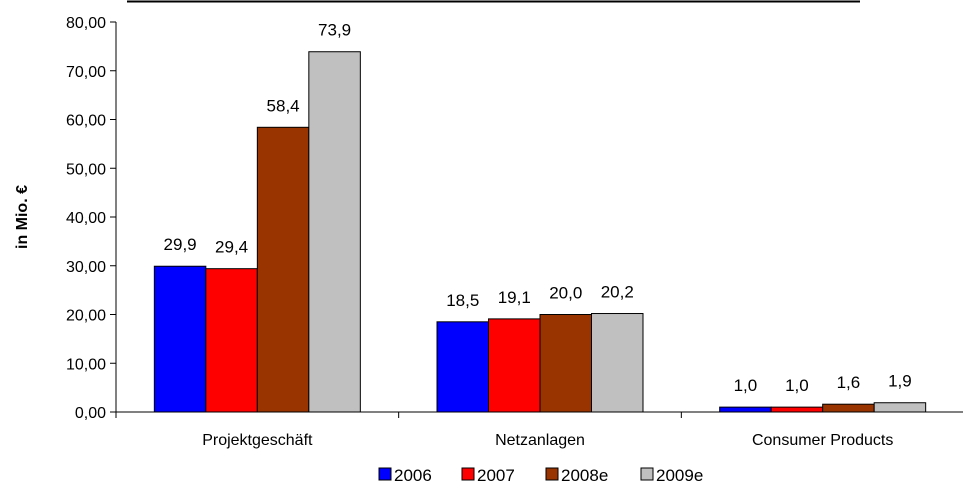 This screenshot has height=490, width=963. I want to click on y-tick-label: 20,00, so click(86, 316).